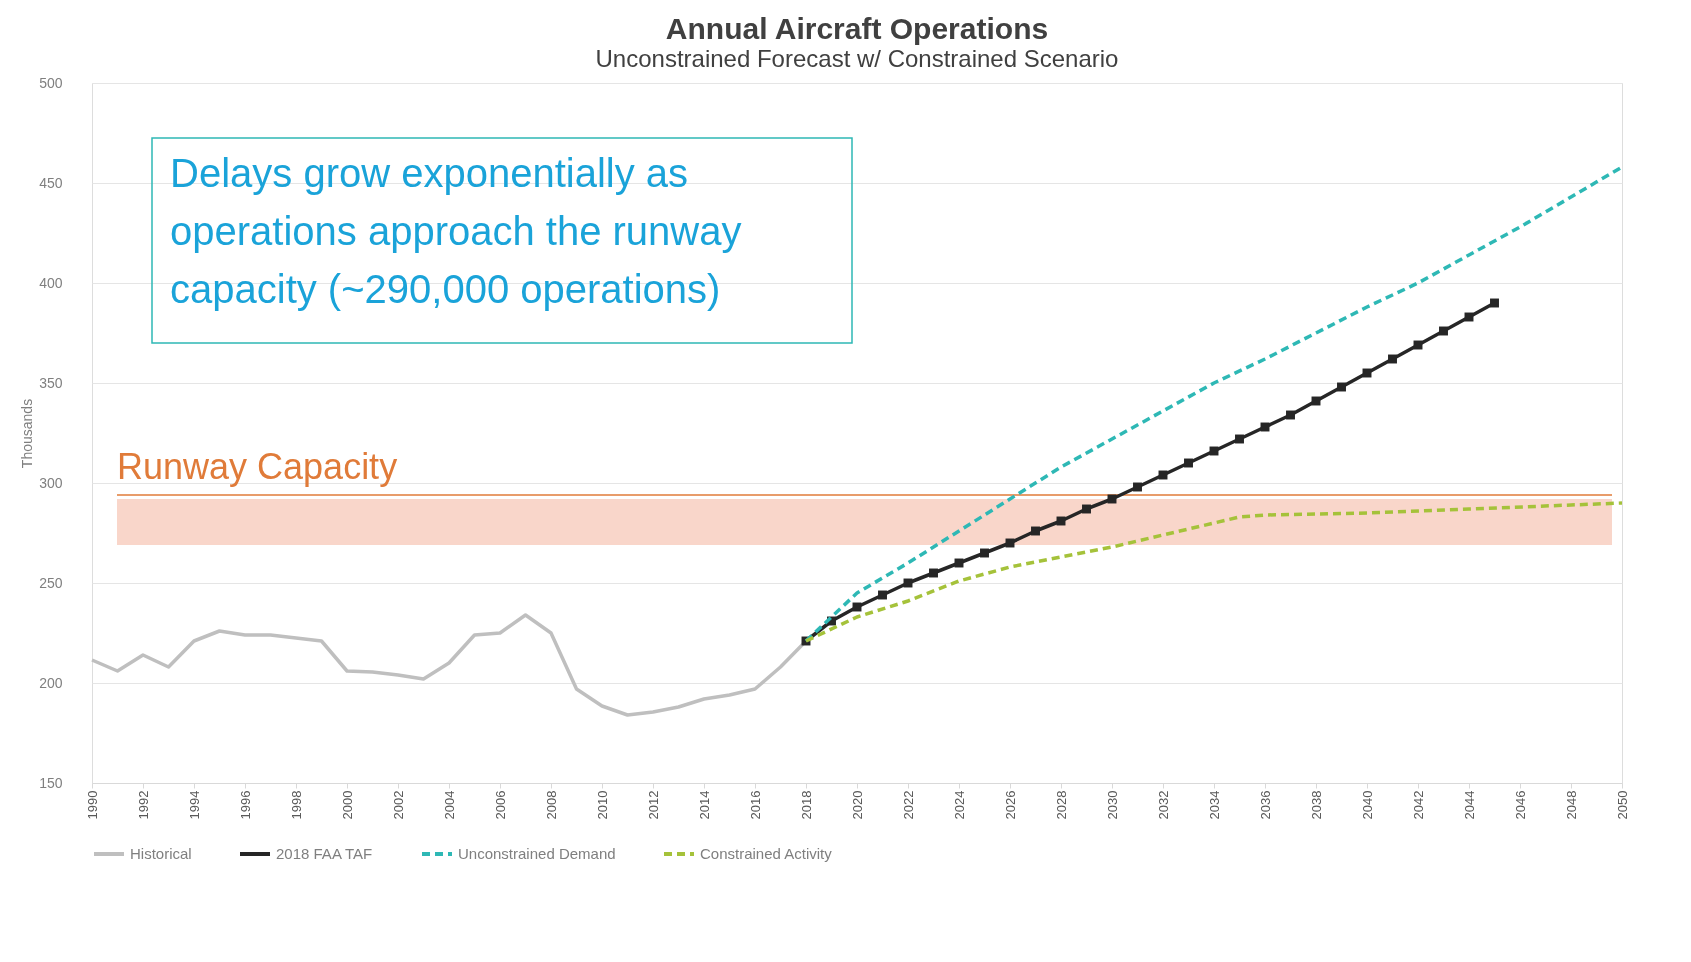  What do you see at coordinates (257, 466) in the screenshot?
I see `ref-line-label: Runway Capacity` at bounding box center [257, 466].